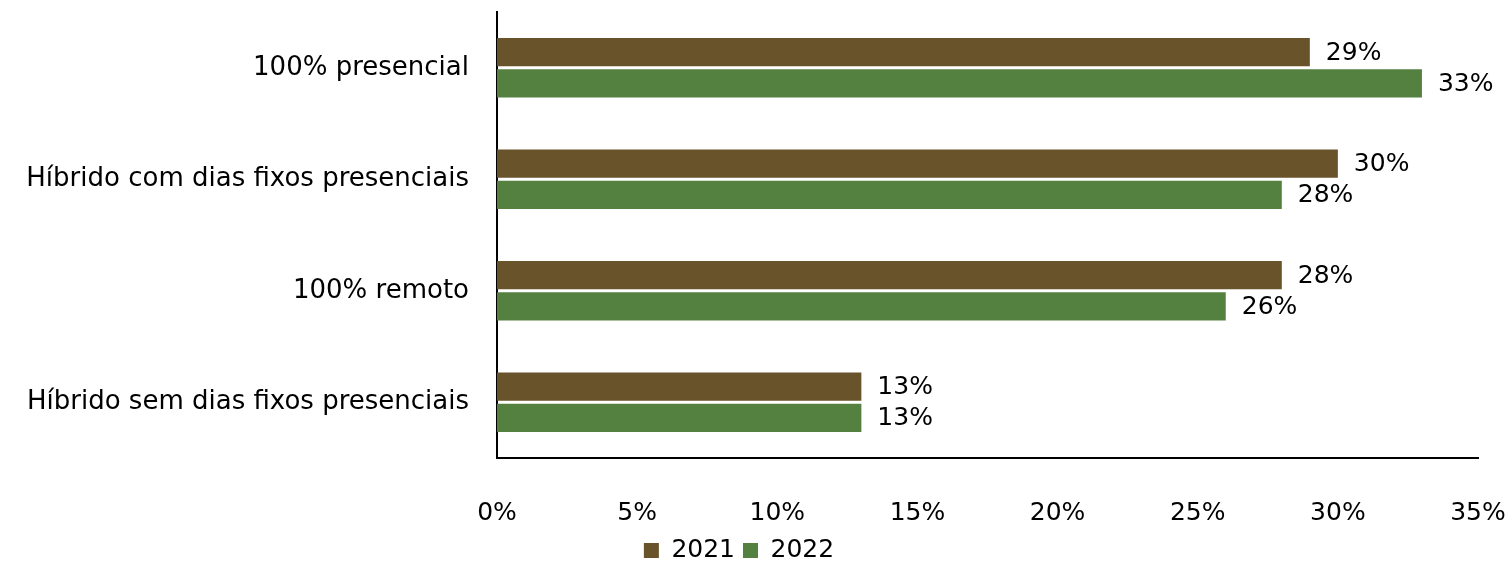 Image resolution: width=1506 pixels, height=573 pixels. Describe the element at coordinates (802, 548) in the screenshot. I see `legend-label: 2022` at that location.